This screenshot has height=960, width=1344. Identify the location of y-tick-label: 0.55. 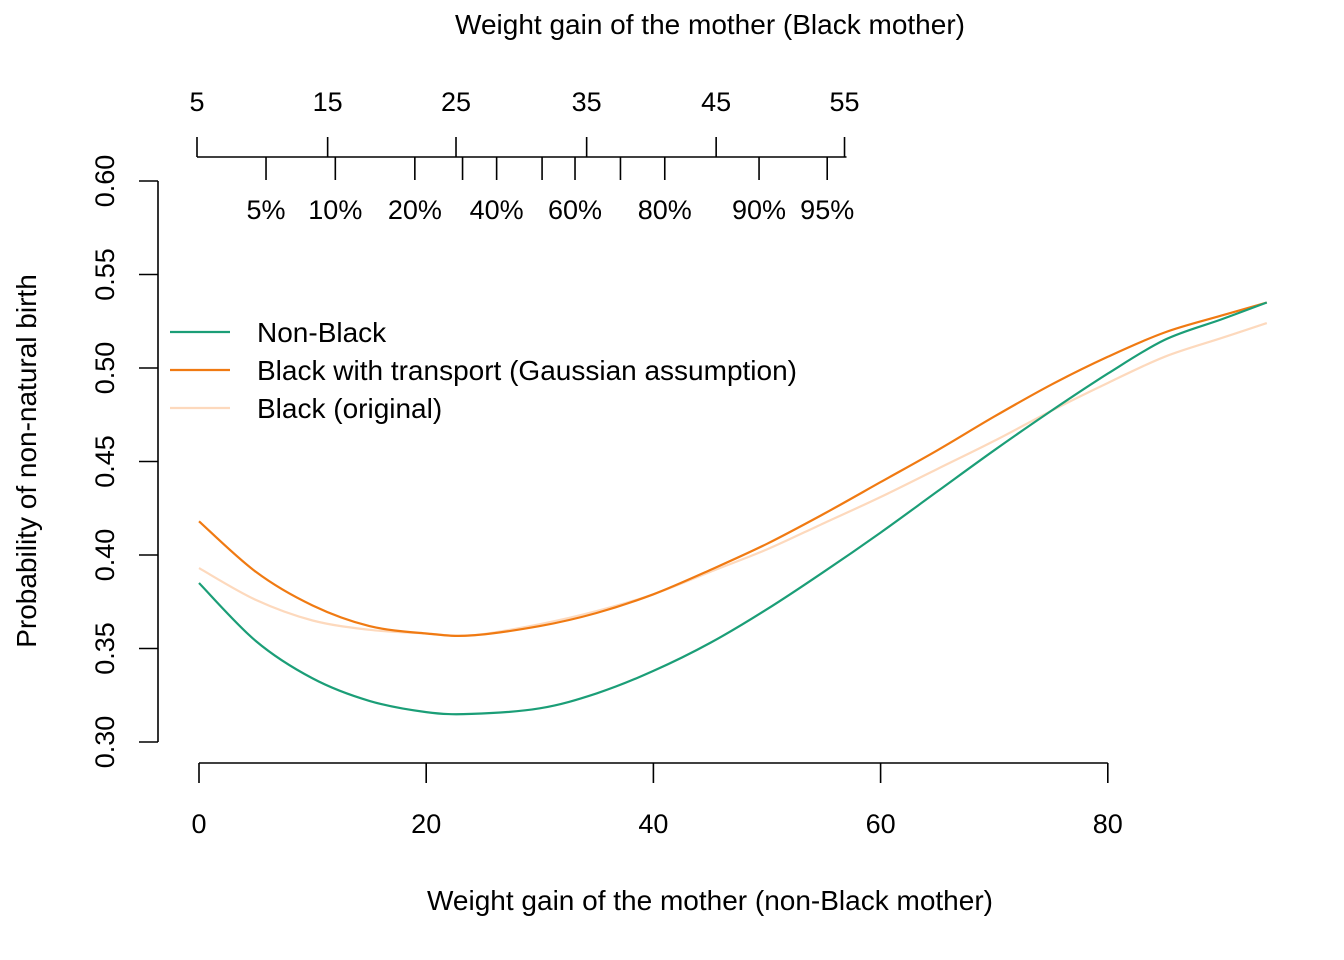
(105, 274).